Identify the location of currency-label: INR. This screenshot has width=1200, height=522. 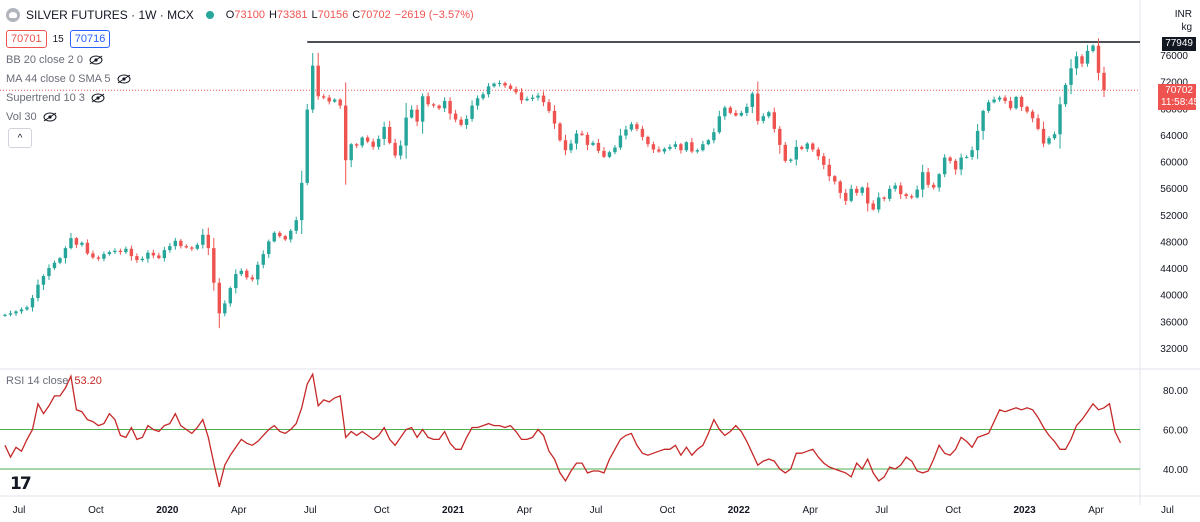
(1183, 14).